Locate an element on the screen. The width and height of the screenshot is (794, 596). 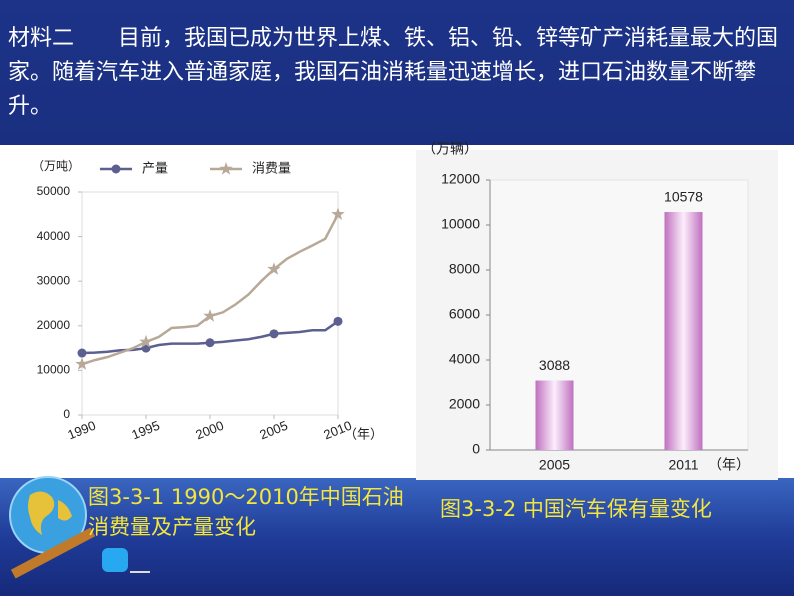
globe-decoration is located at coordinates (79, 527).